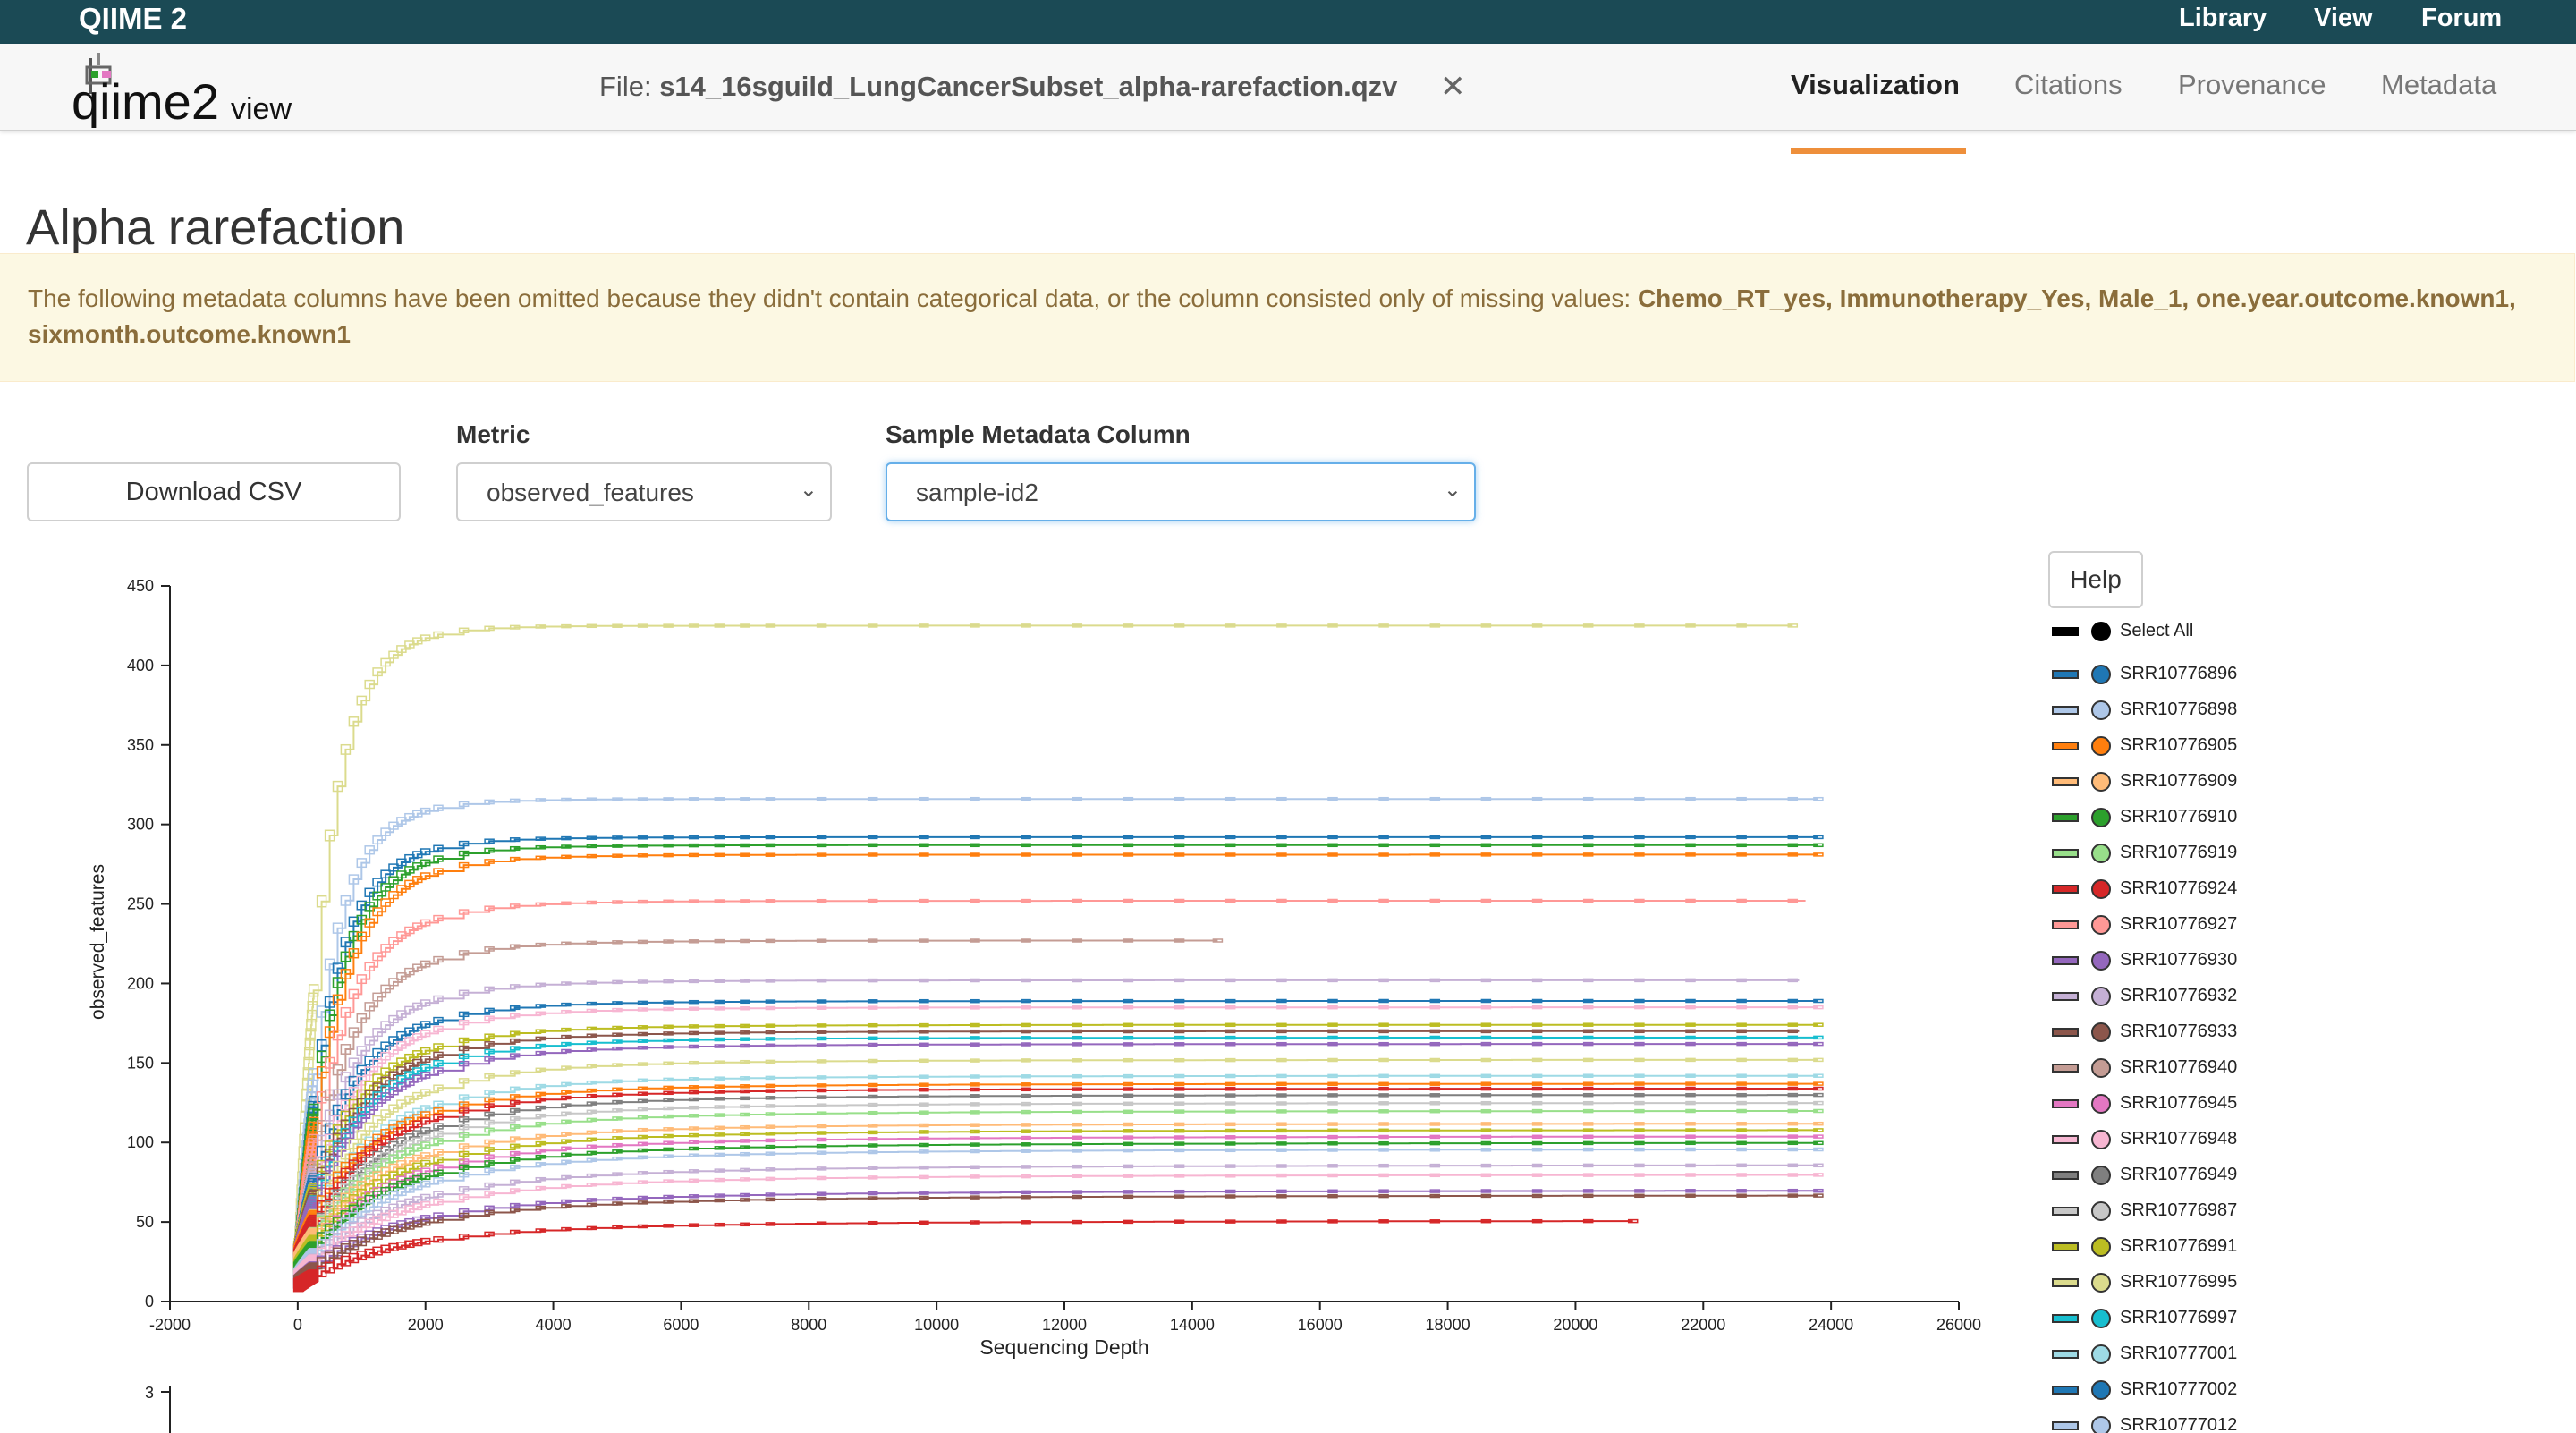  I want to click on legend-item: SRR10776987, so click(2298, 1215).